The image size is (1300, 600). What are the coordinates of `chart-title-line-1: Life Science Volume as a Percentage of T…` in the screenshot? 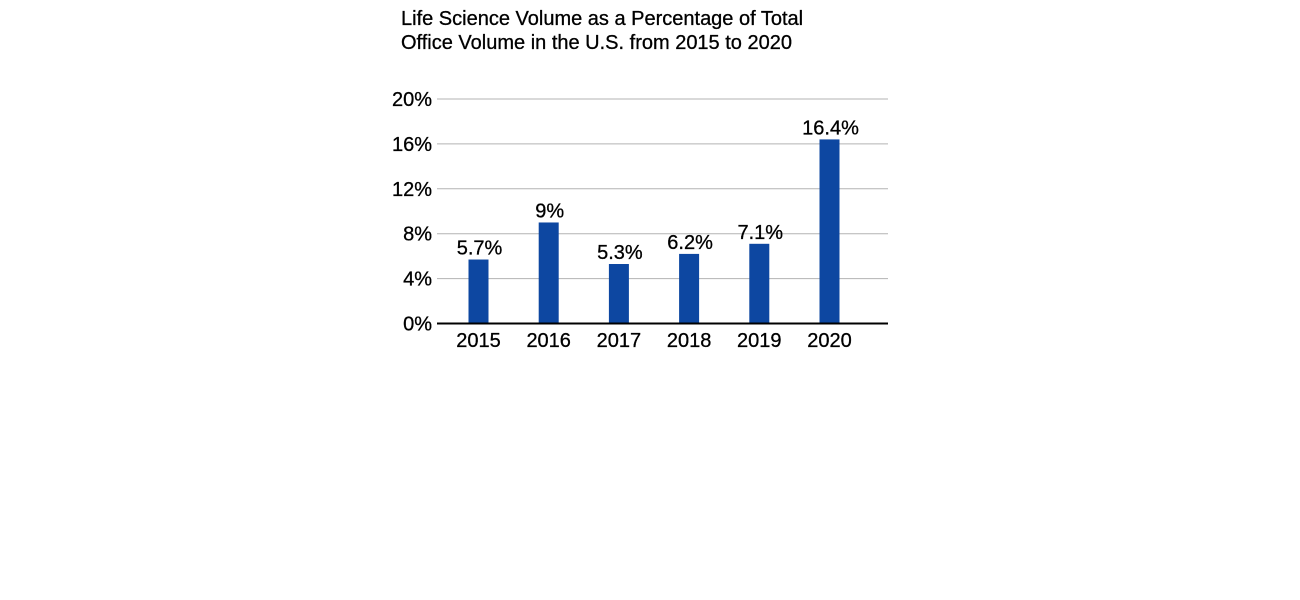 It's located at (602, 19).